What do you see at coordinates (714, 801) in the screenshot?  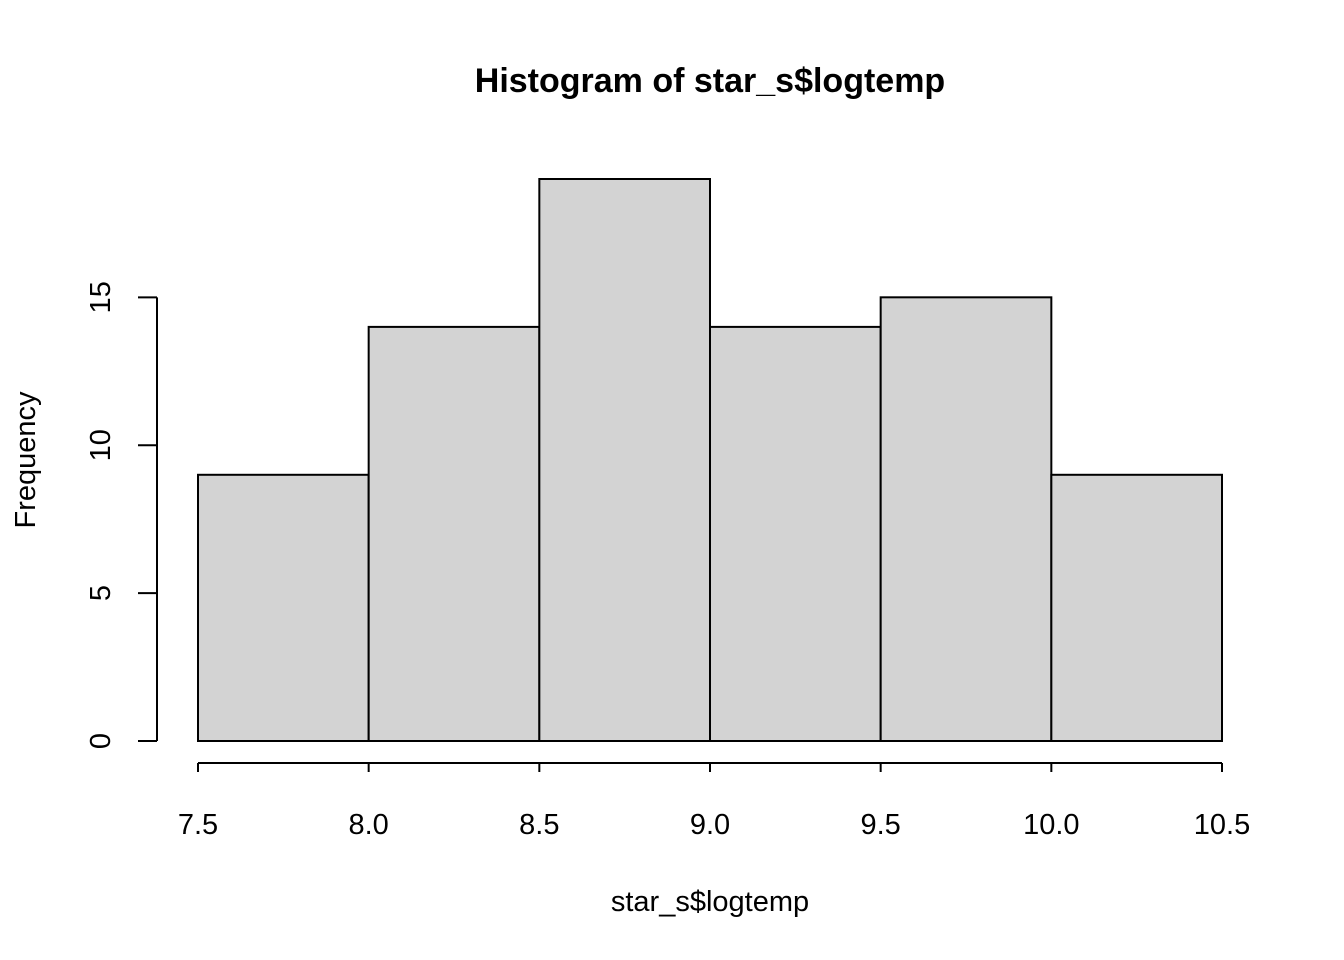 I see `x-axis: 7.5 8.0 8.5 9.0 9.5 10.0 10.5` at bounding box center [714, 801].